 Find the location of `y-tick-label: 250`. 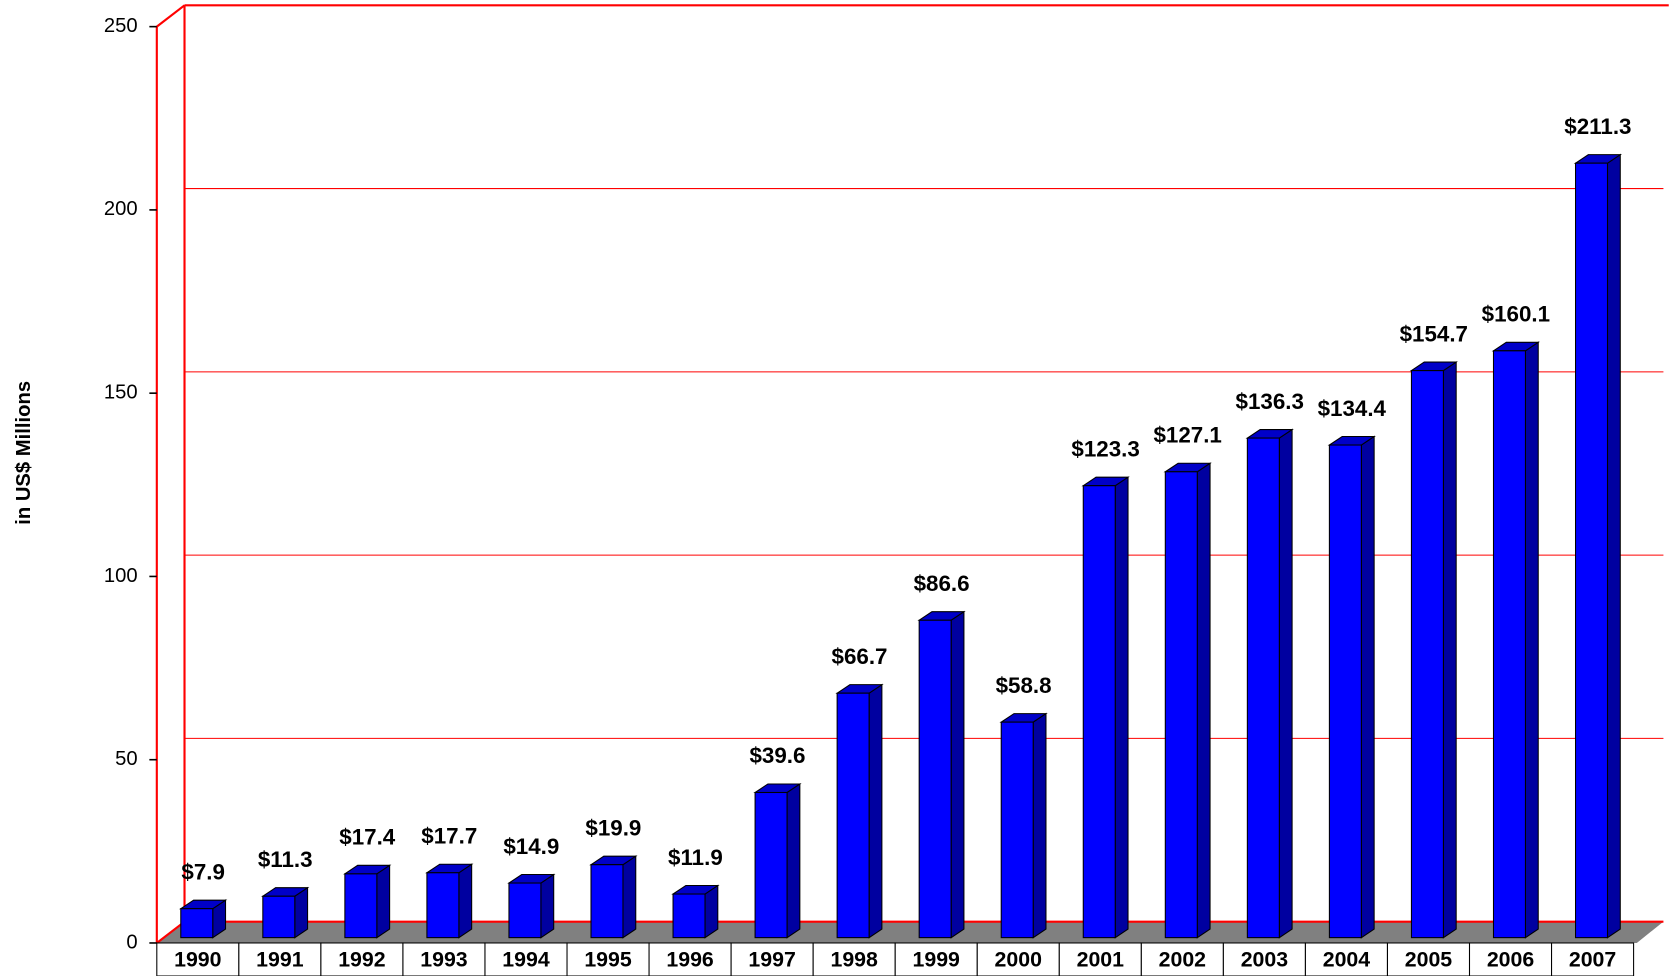

y-tick-label: 250 is located at coordinates (121, 26).